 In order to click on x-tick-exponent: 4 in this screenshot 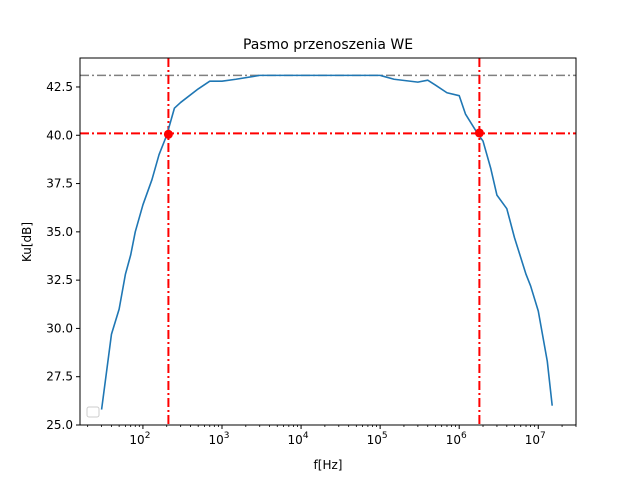, I will do `click(306, 436)`.